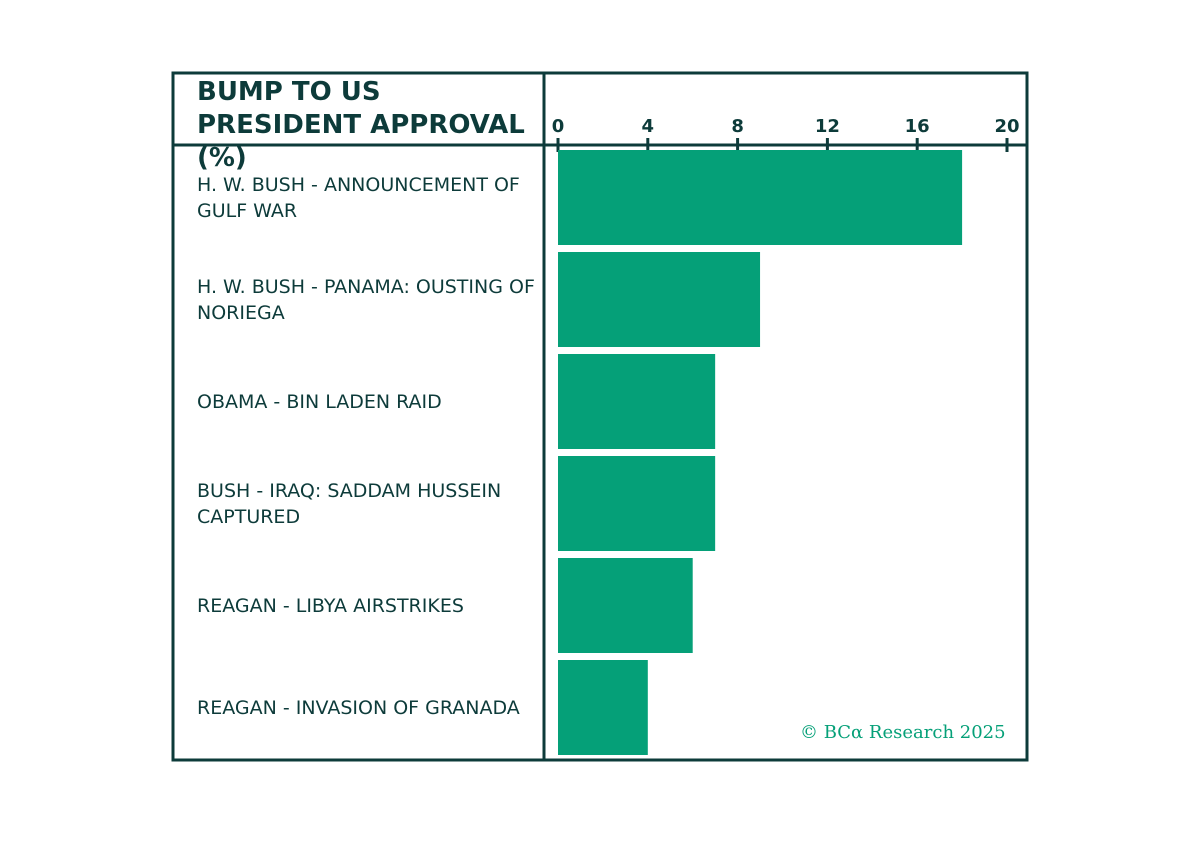 This screenshot has width=1200, height=860. I want to click on y-tick-label: REAGAN - INVASION OF GRANADA, so click(358, 707).